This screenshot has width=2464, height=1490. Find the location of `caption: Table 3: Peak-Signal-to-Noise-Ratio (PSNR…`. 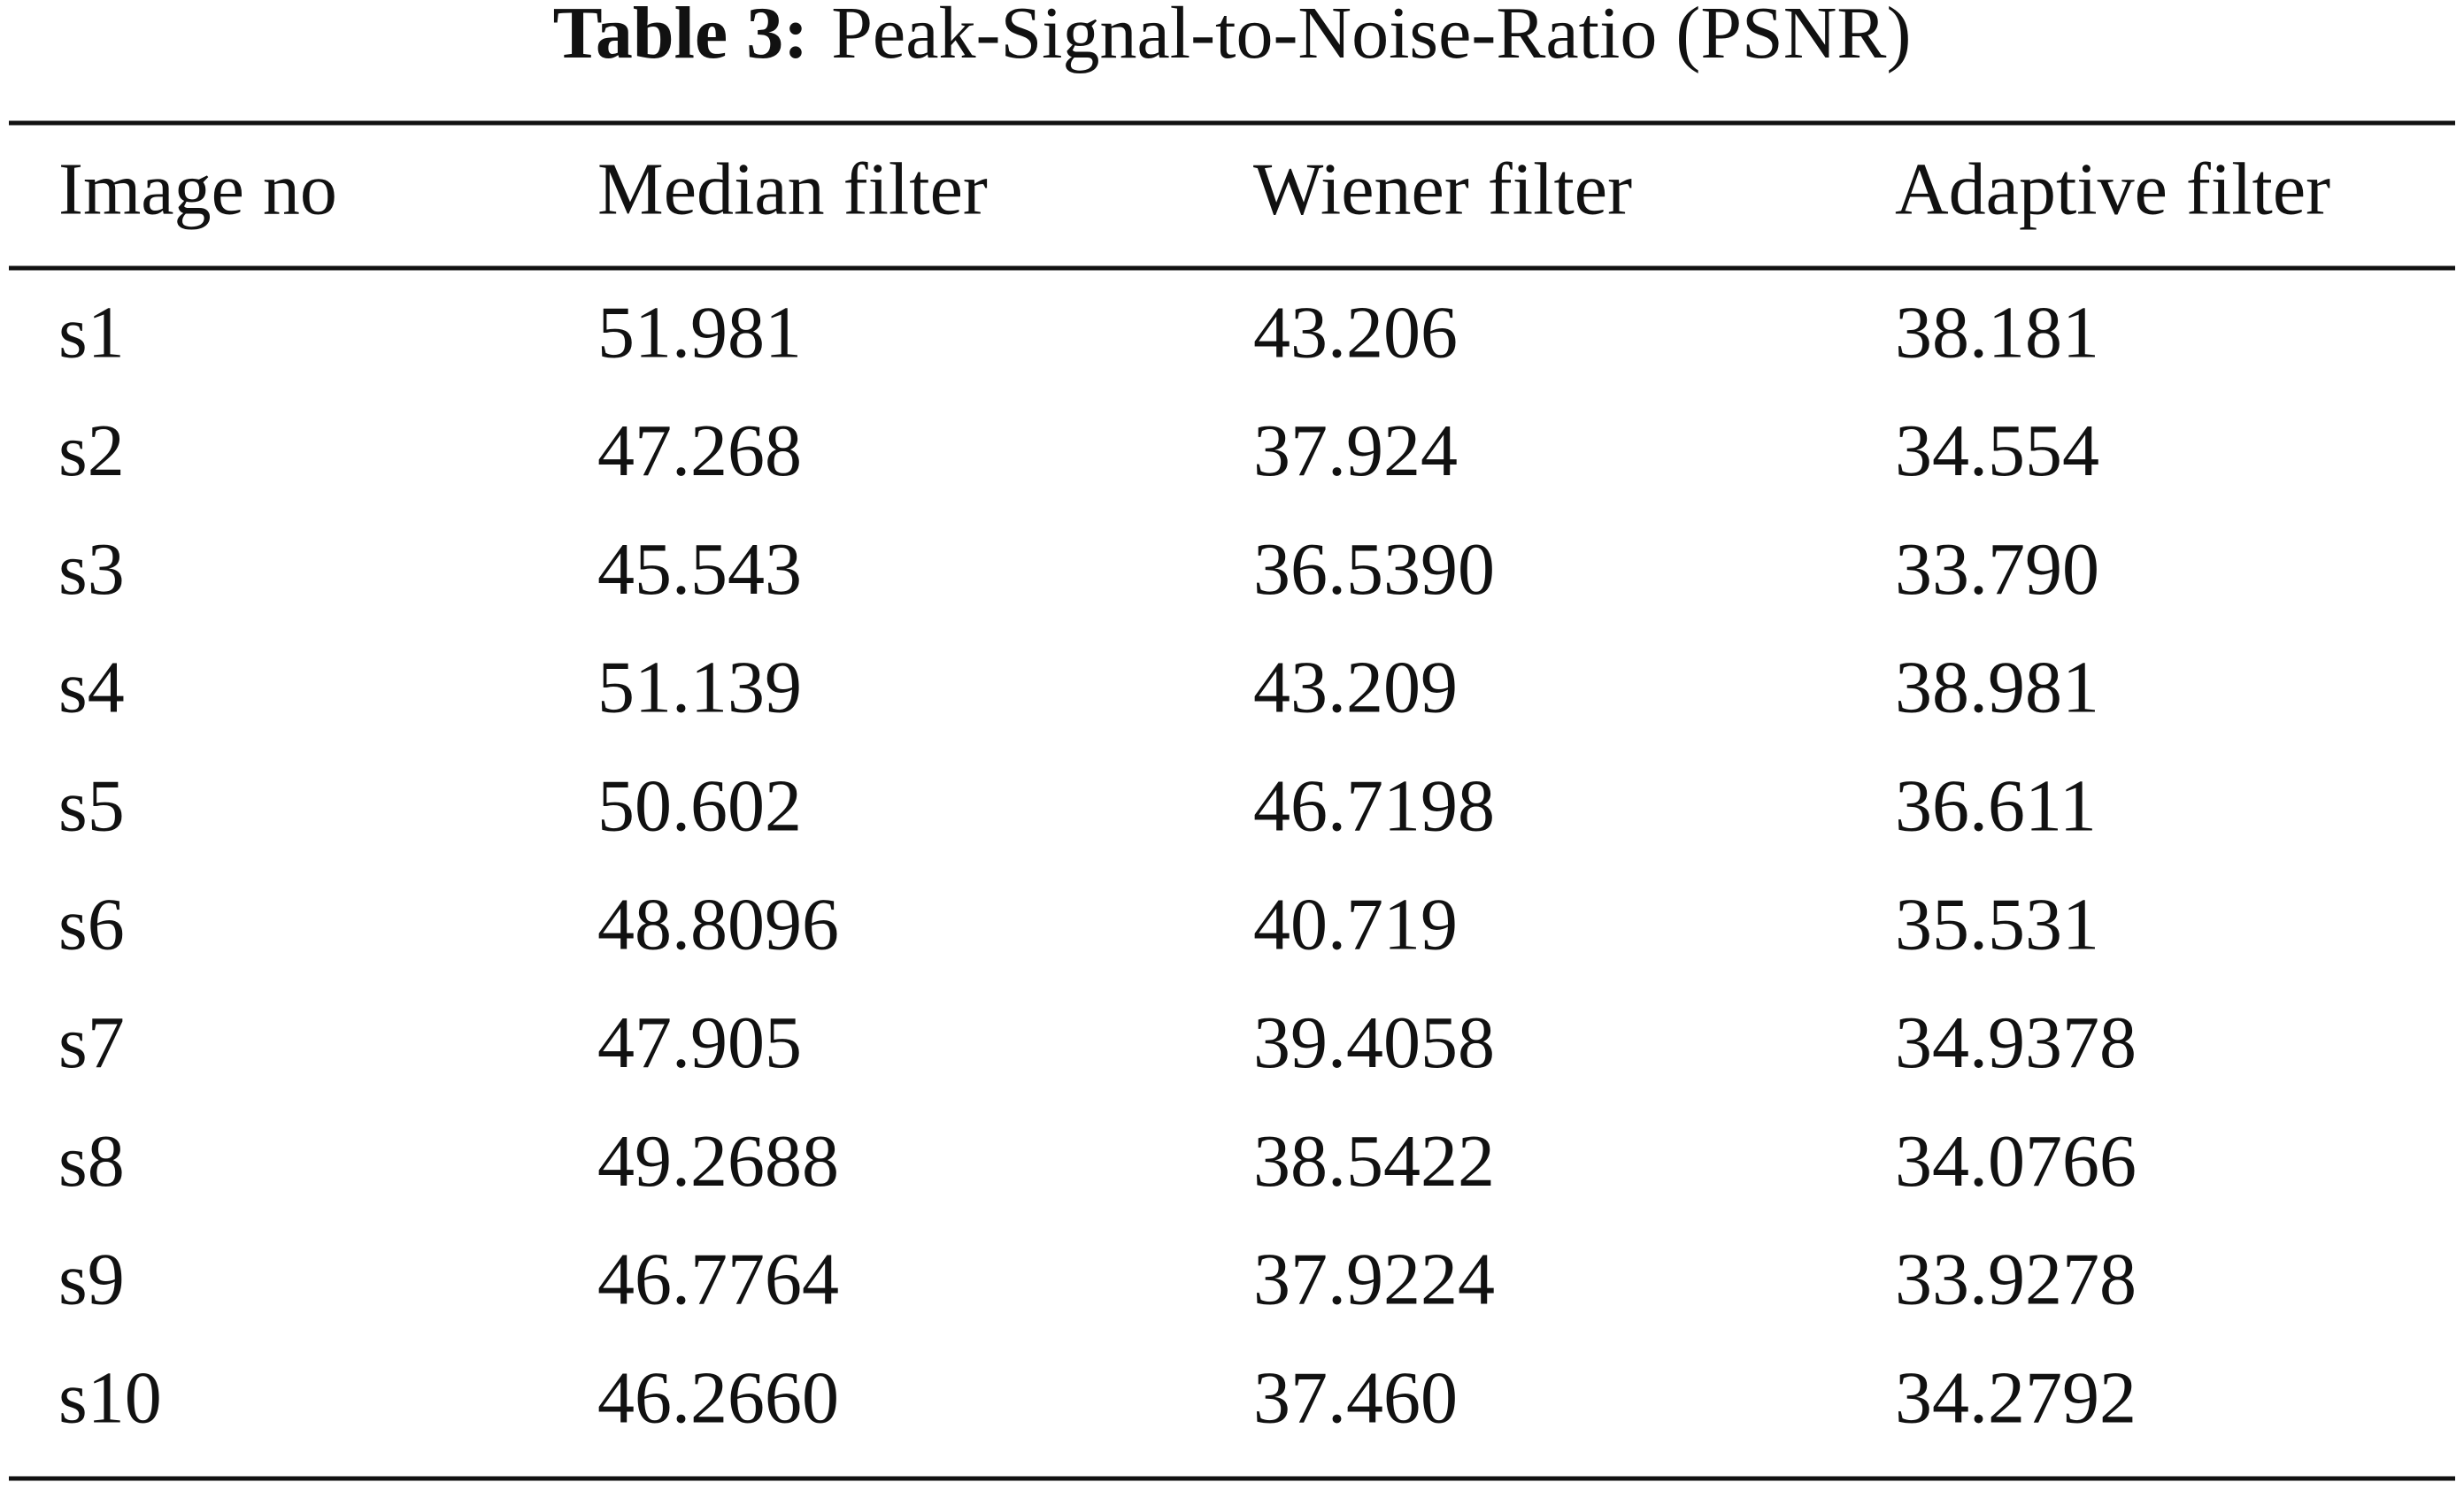

caption: Table 3: Peak-Signal-to-Noise-Ratio (PSNR… is located at coordinates (1232, 37).